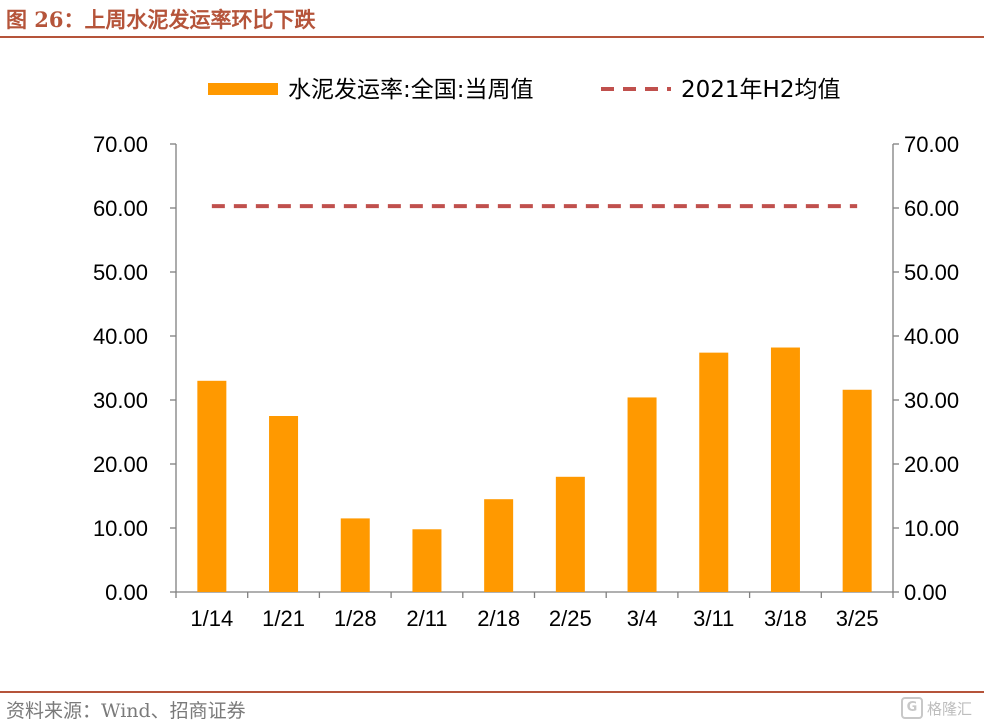 The image size is (984, 724). What do you see at coordinates (931, 528) in the screenshot?
I see `y-tick-label-right: 10.00` at bounding box center [931, 528].